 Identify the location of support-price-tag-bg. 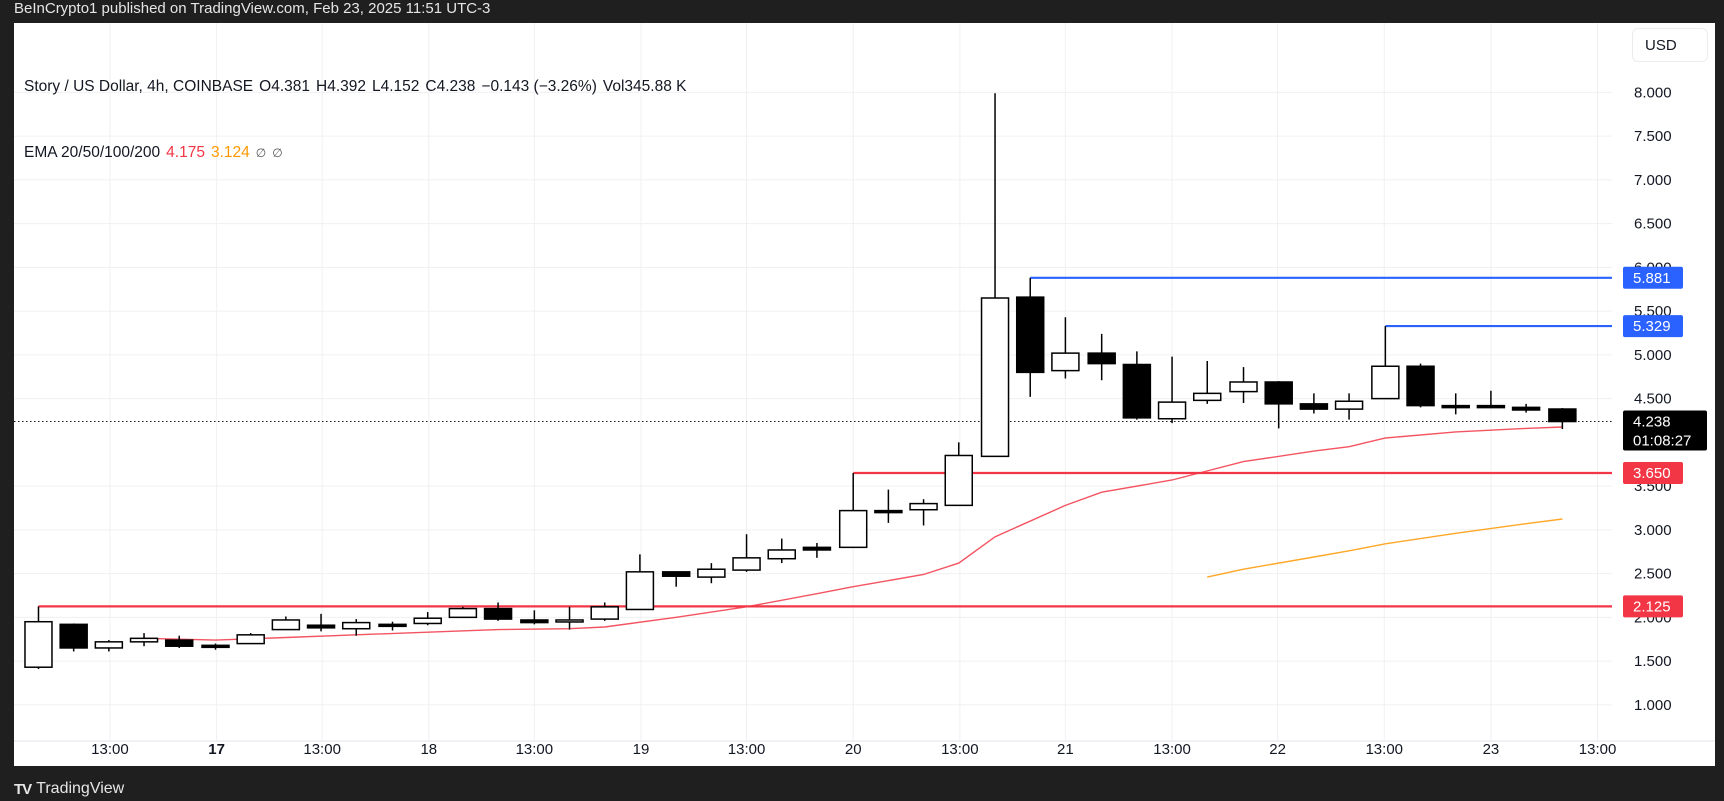
(1653, 472).